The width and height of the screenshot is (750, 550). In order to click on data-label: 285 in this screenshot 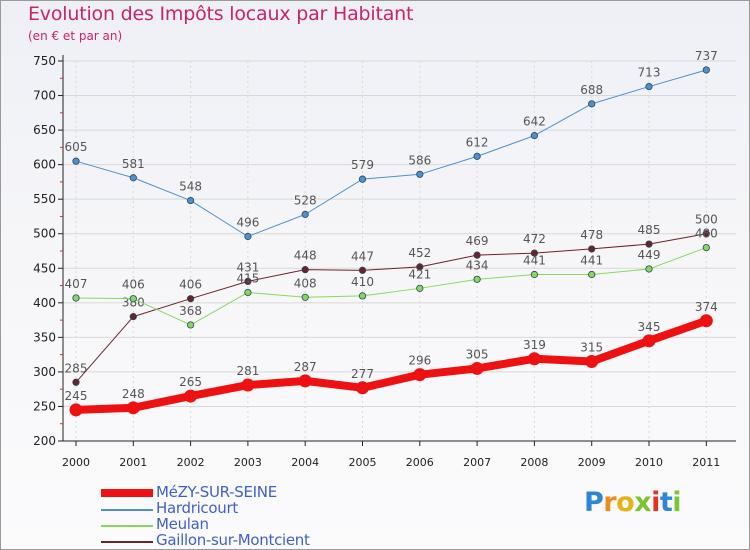, I will do `click(76, 368)`.